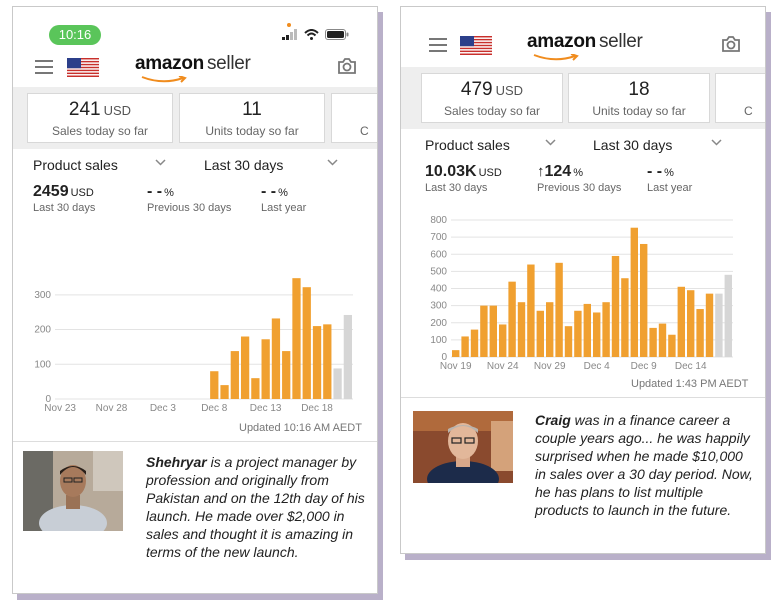 Image resolution: width=775 pixels, height=603 pixels. What do you see at coordinates (597, 366) in the screenshot?
I see `x-tick-label: Dec 4` at bounding box center [597, 366].